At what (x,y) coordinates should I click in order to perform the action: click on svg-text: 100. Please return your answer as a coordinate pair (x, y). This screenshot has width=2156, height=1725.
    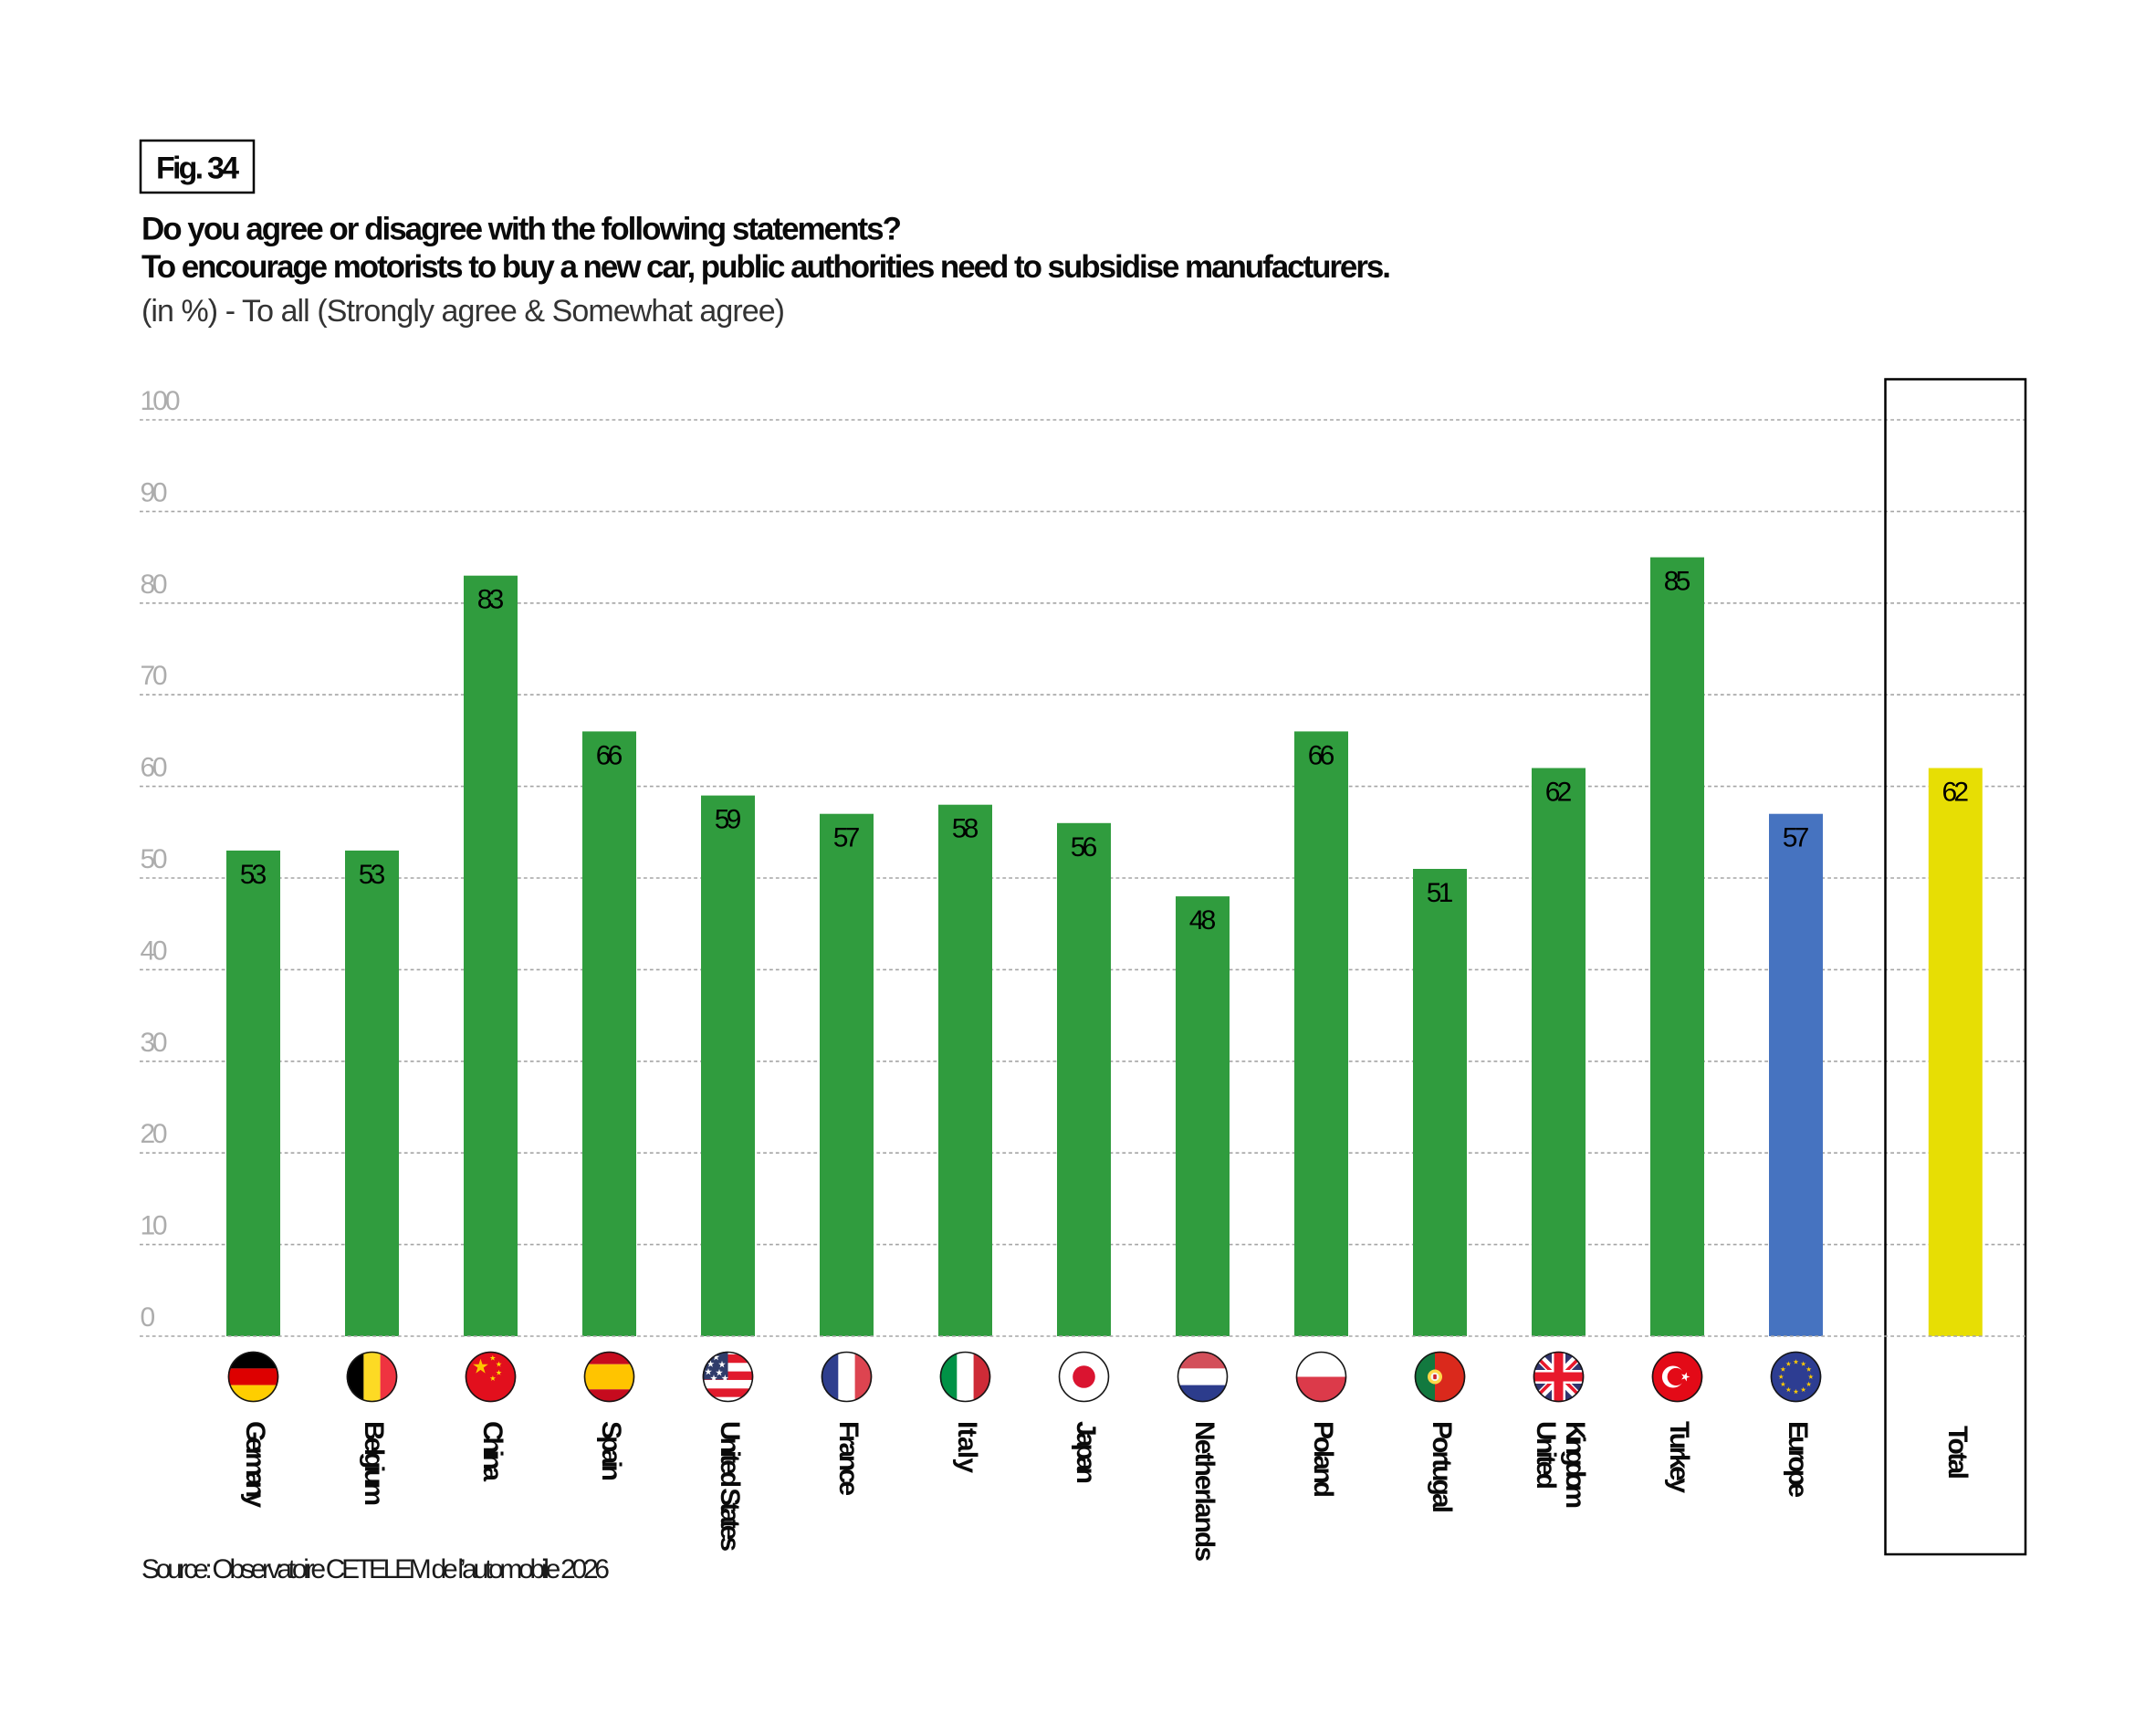
    Looking at the image, I should click on (161, 401).